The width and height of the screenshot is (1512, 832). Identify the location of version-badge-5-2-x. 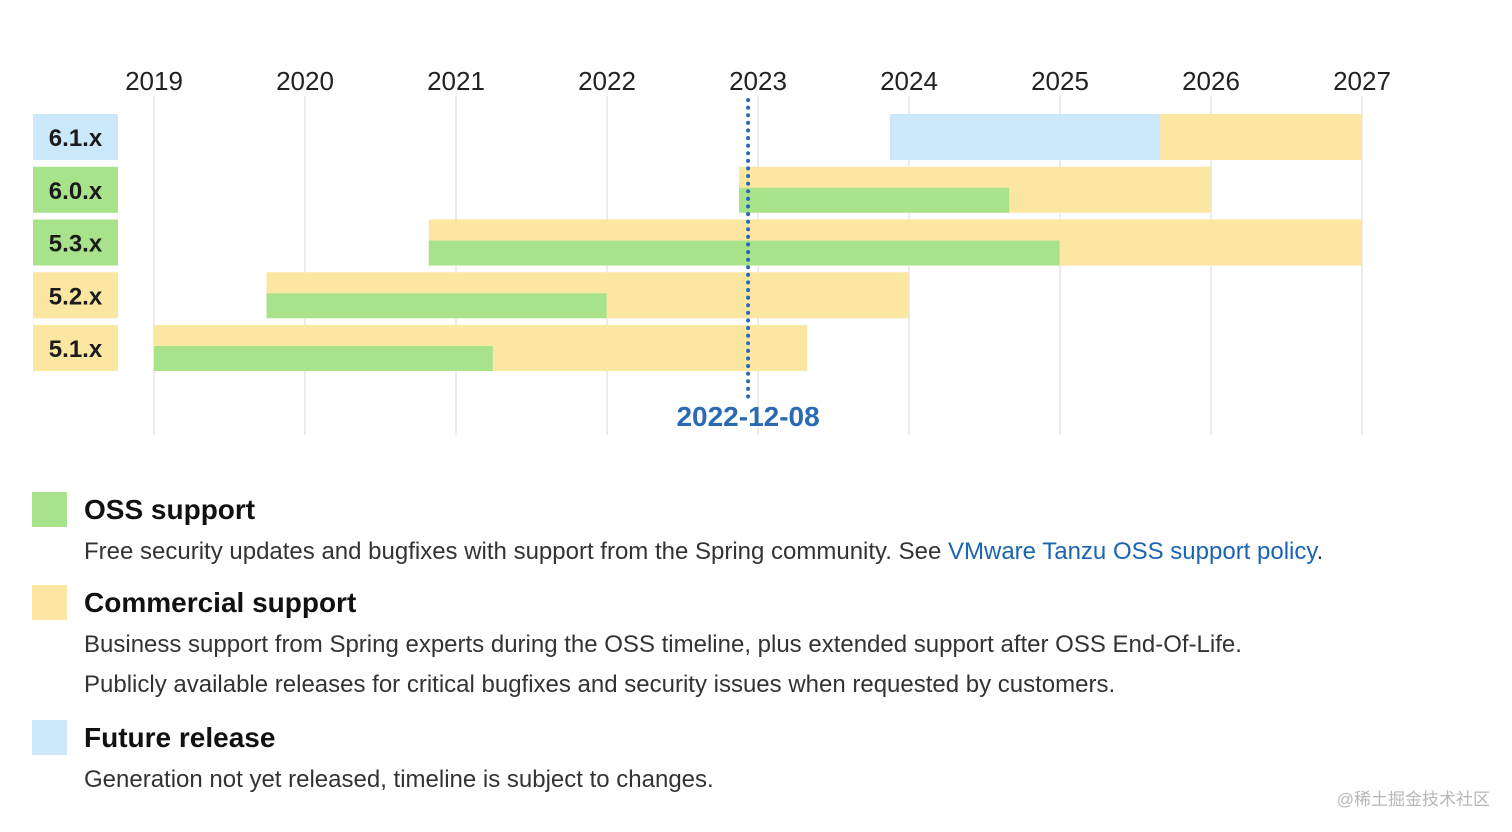
(75, 295).